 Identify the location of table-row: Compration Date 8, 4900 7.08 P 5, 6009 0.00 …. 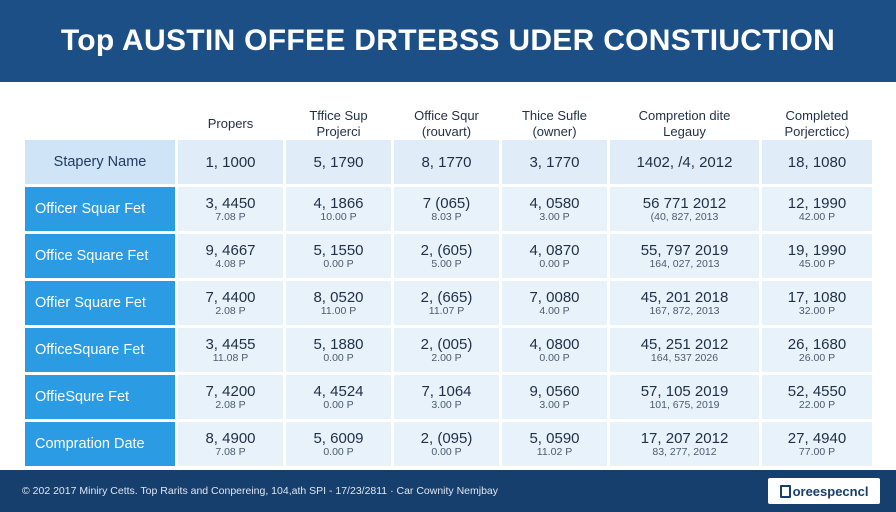
(448, 444).